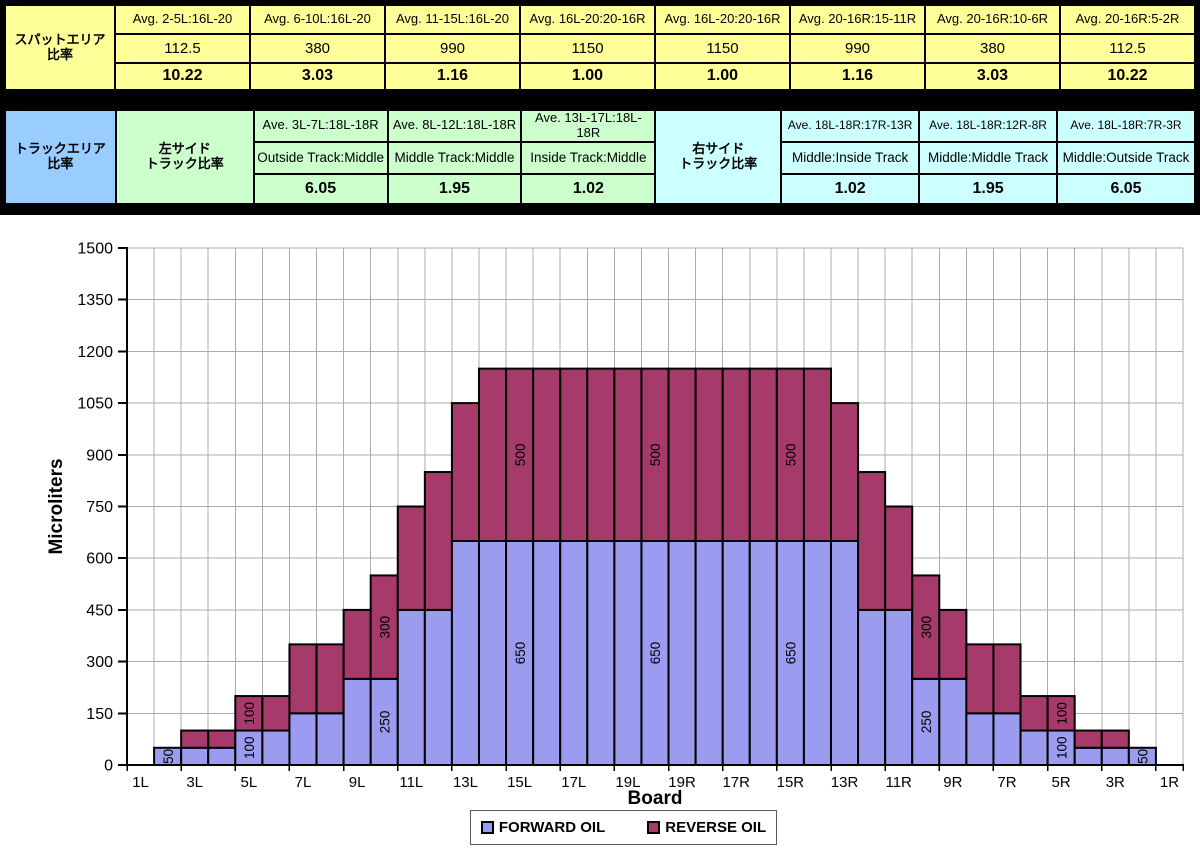 This screenshot has width=1200, height=859. Describe the element at coordinates (519, 782) in the screenshot. I see `x-tick-label: 15L` at that location.